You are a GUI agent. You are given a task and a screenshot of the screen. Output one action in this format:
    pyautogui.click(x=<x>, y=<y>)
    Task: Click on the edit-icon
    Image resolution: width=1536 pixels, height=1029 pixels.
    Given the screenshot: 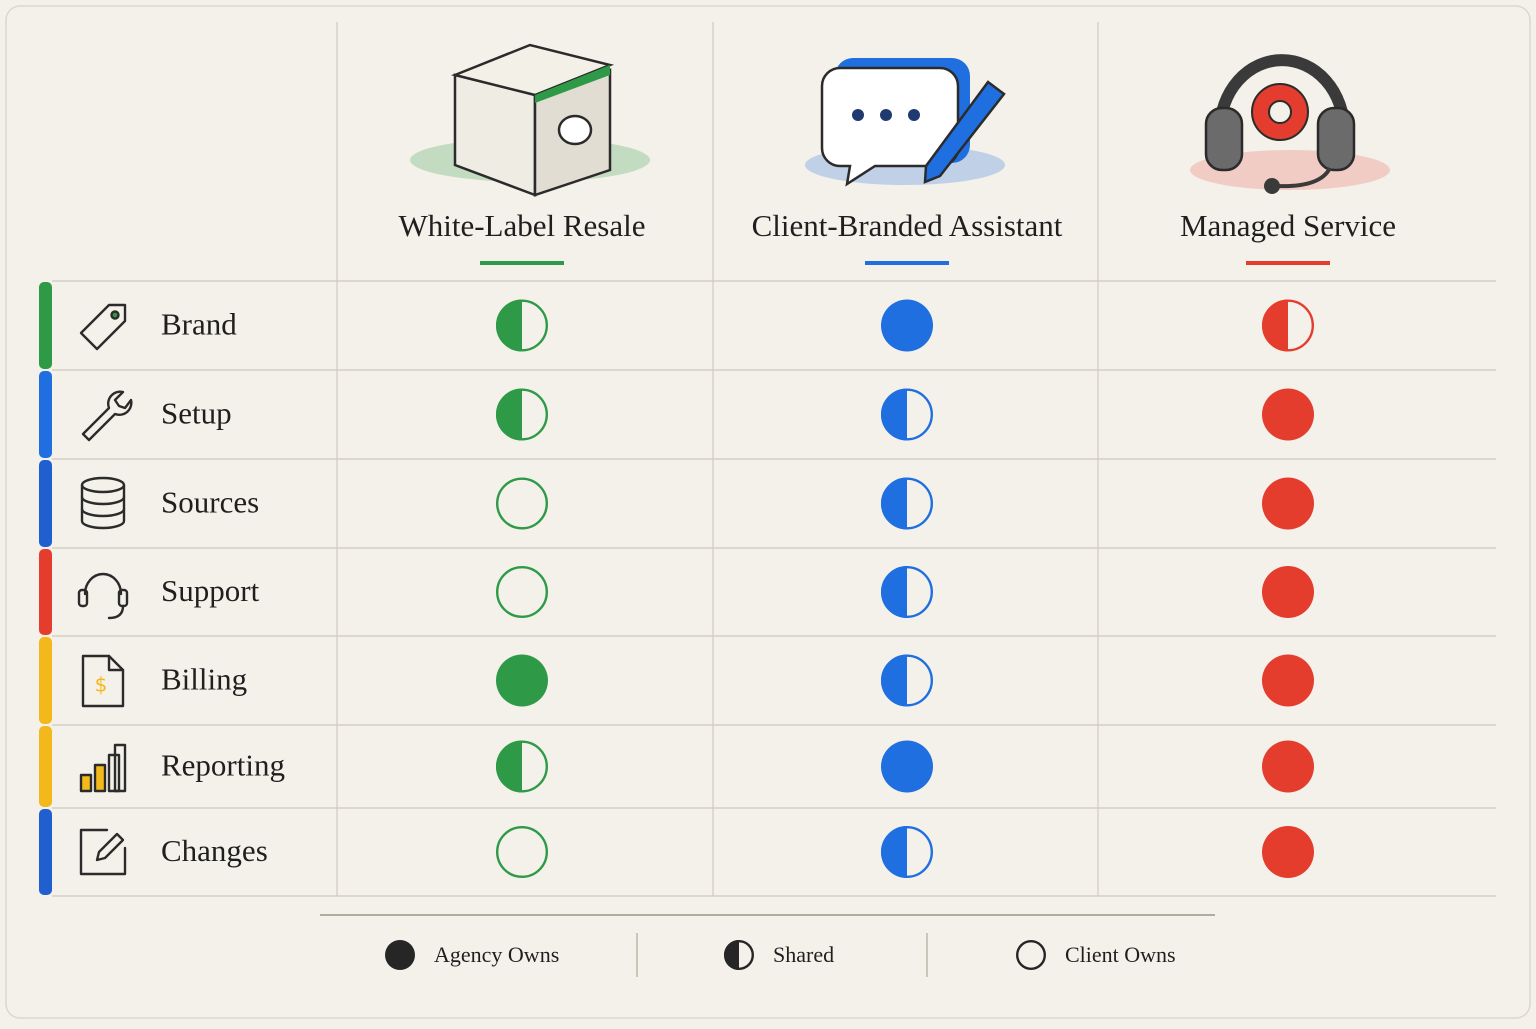 What is the action you would take?
    pyautogui.click(x=103, y=852)
    